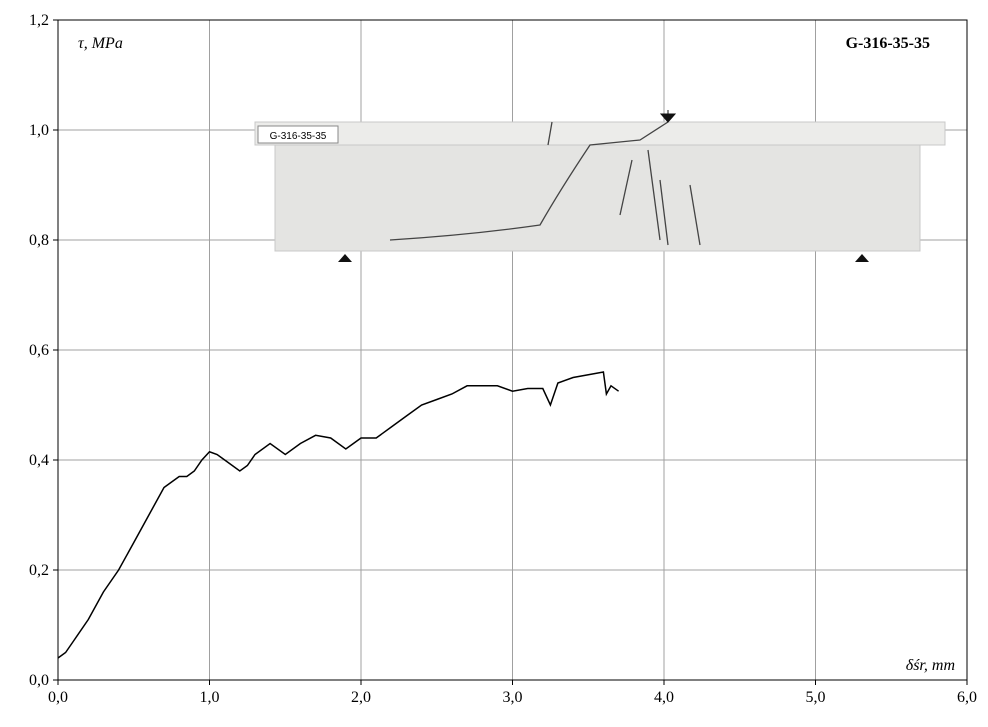  What do you see at coordinates (930, 665) in the screenshot?
I see `x-axis-label: δśr, mm` at bounding box center [930, 665].